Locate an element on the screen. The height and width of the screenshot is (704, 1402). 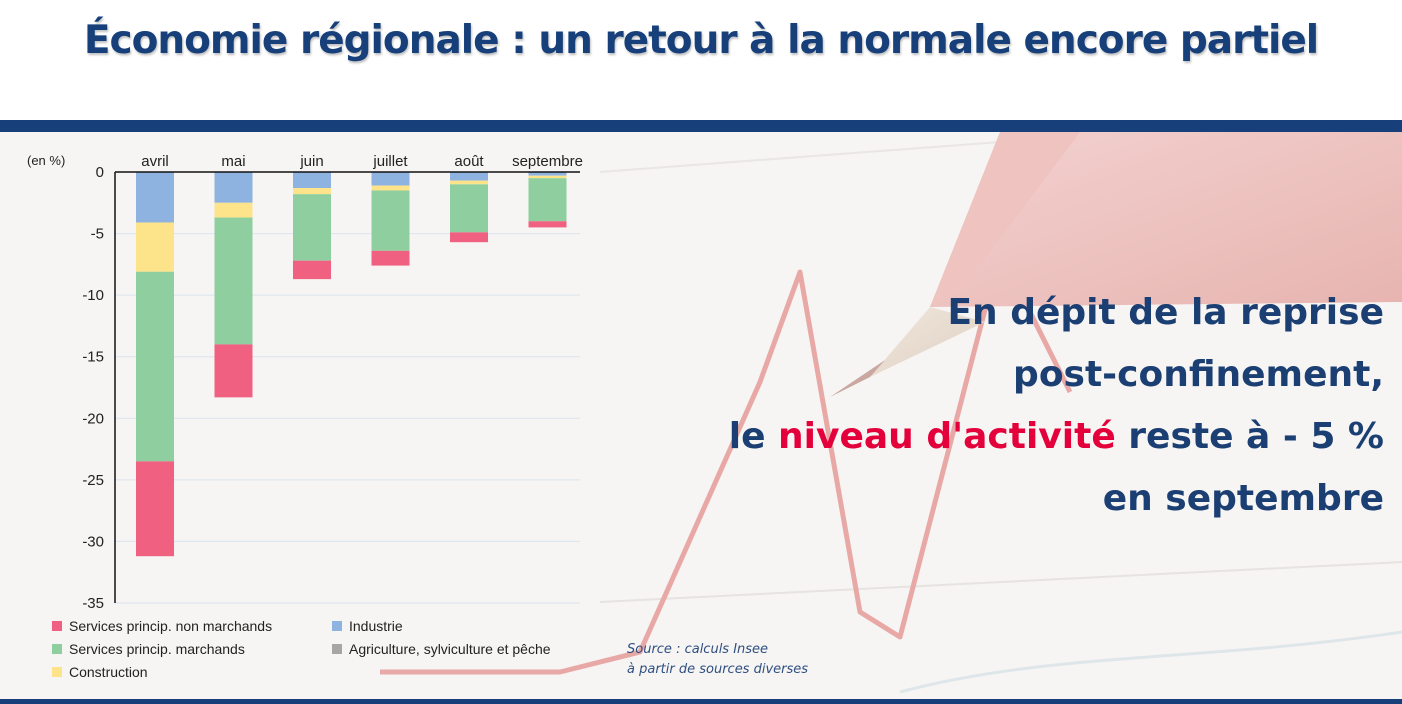
legend-label: Services princip. marchands is located at coordinates (157, 649).